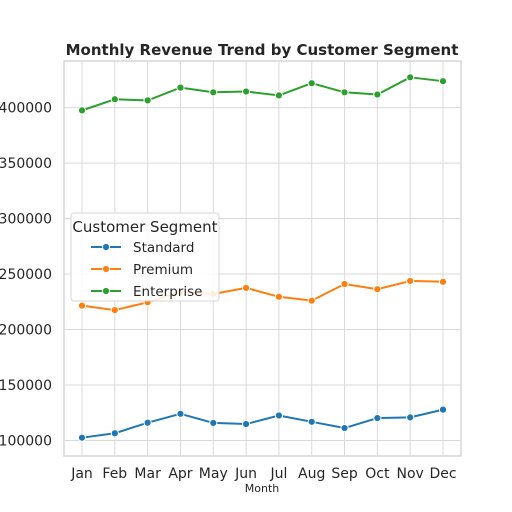 The width and height of the screenshot is (512, 512). I want to click on y-tick-label: 100000, so click(26, 441).